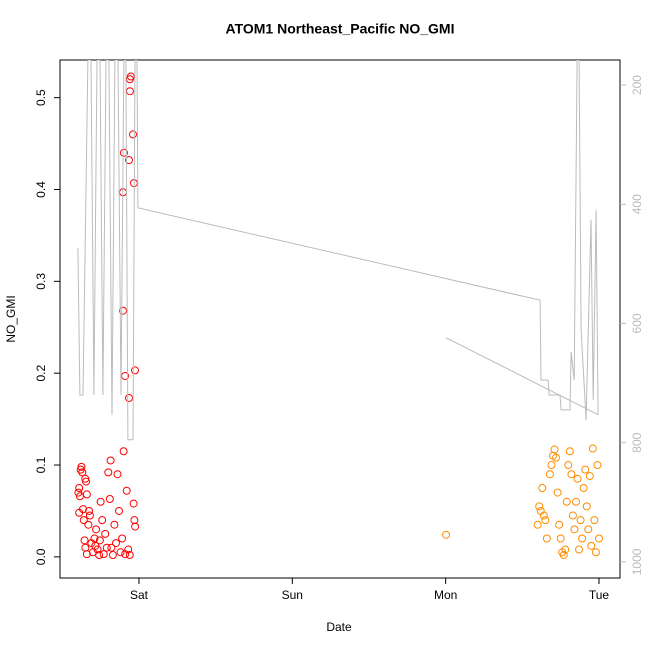 The image size is (650, 650). Describe the element at coordinates (292, 595) in the screenshot. I see `x-tick-label: Sun` at that location.